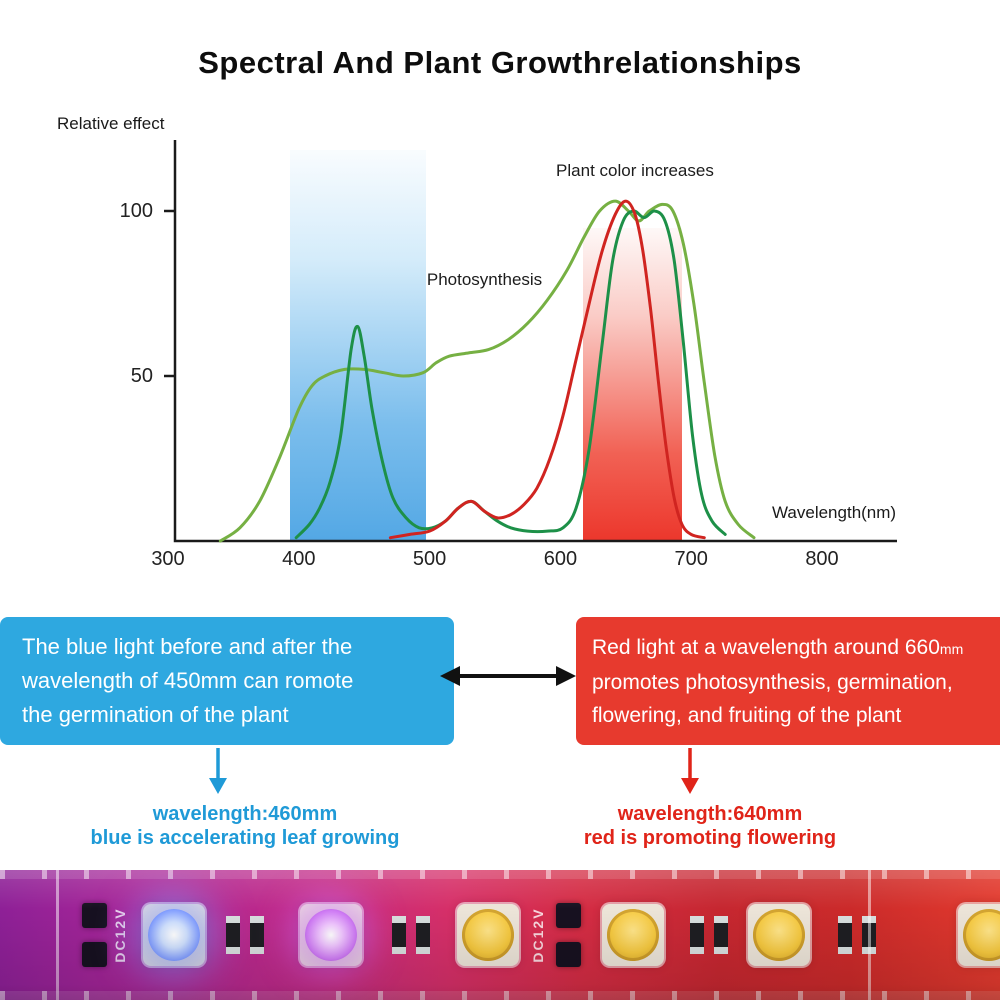 Image resolution: width=1000 pixels, height=1000 pixels. What do you see at coordinates (218, 771) in the screenshot?
I see `blue-down-arrow-icon` at bounding box center [218, 771].